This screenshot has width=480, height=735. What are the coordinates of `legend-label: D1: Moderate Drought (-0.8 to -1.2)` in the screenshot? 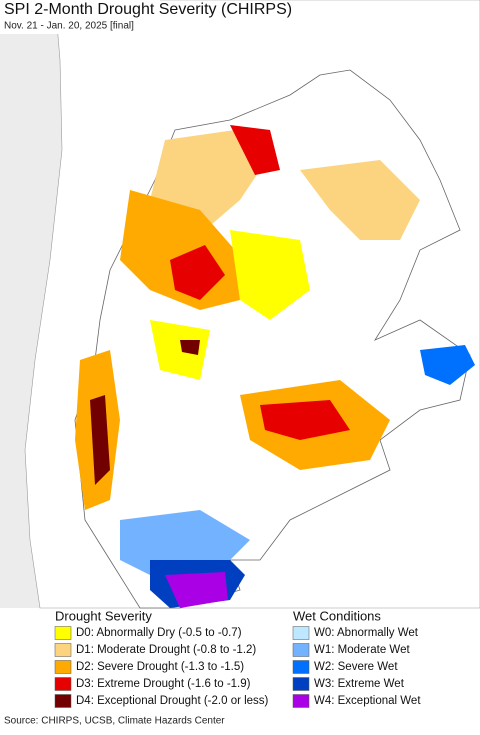 It's located at (166, 650).